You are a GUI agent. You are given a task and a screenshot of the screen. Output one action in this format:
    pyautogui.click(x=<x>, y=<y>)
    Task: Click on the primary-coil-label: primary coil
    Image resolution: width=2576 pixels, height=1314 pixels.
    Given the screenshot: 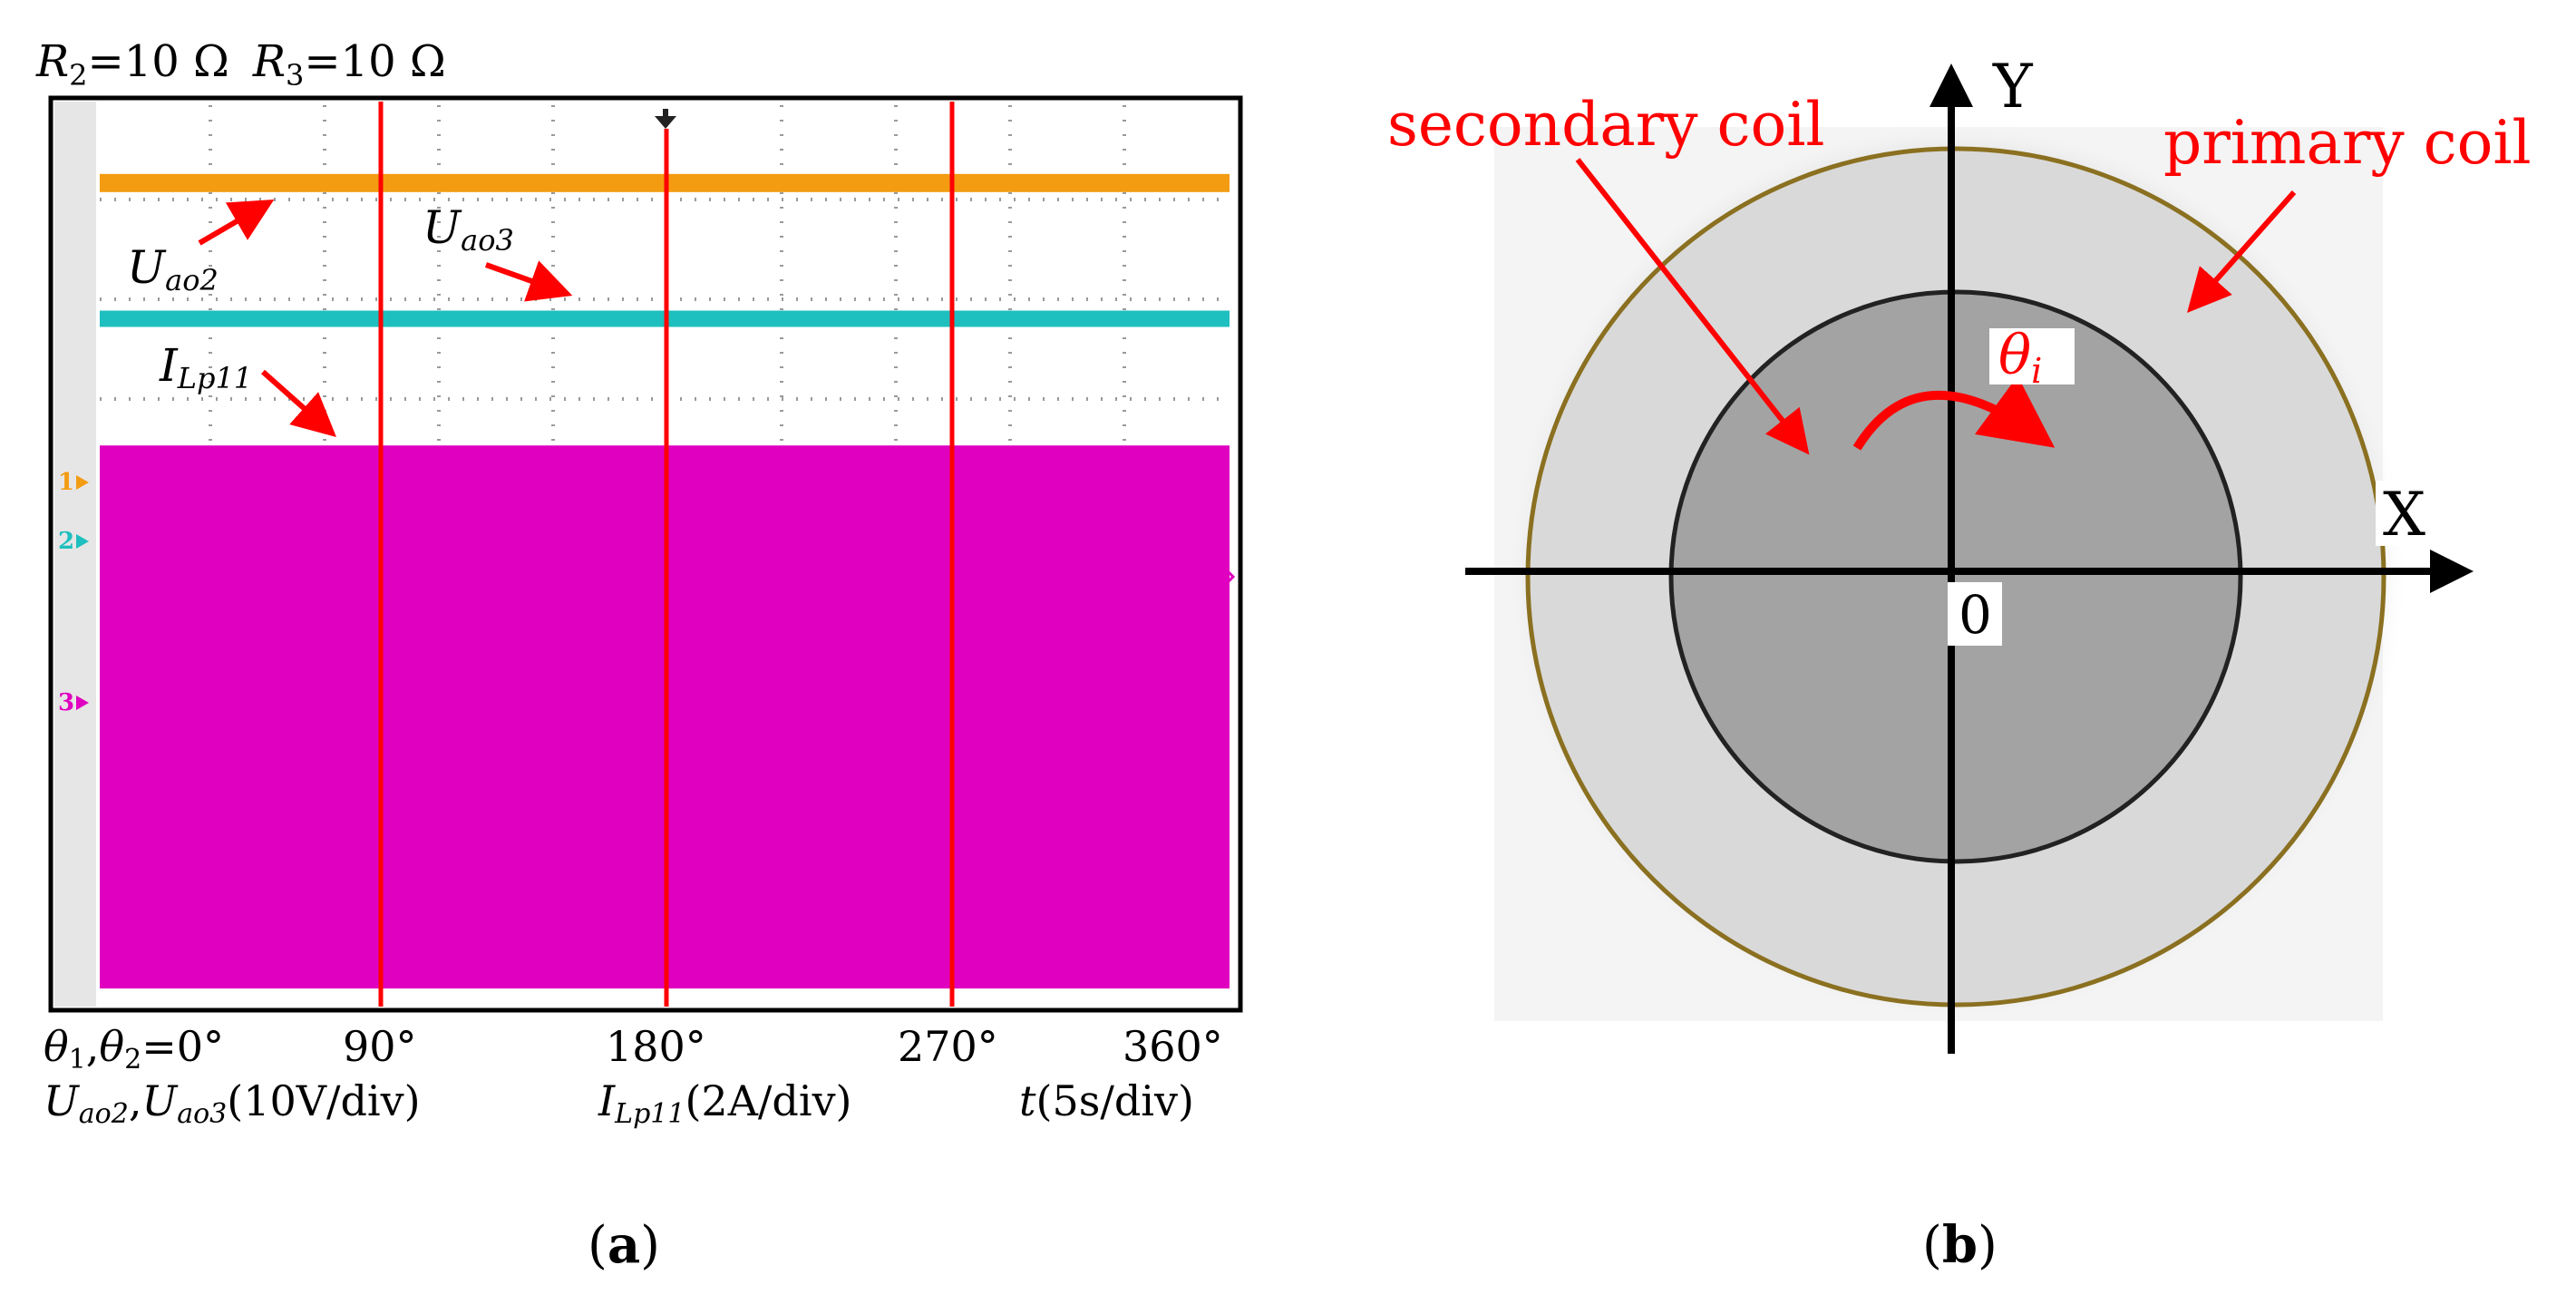 What is the action you would take?
    pyautogui.click(x=2347, y=143)
    